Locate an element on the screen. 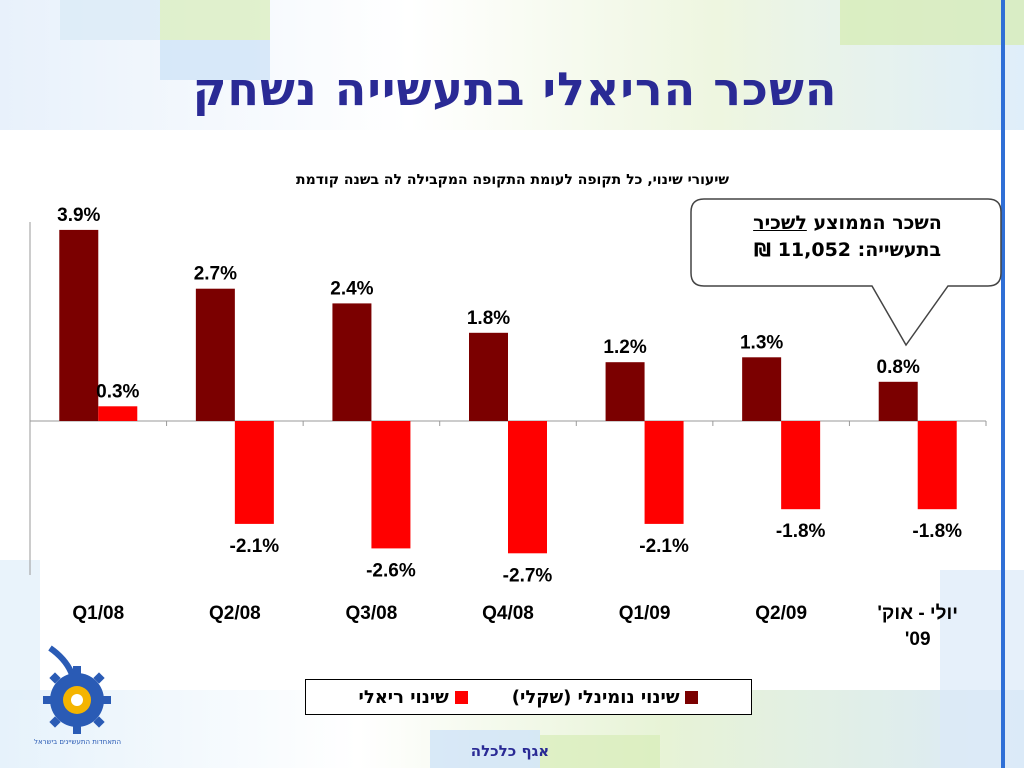  data-label: -2.6% is located at coordinates (391, 570).